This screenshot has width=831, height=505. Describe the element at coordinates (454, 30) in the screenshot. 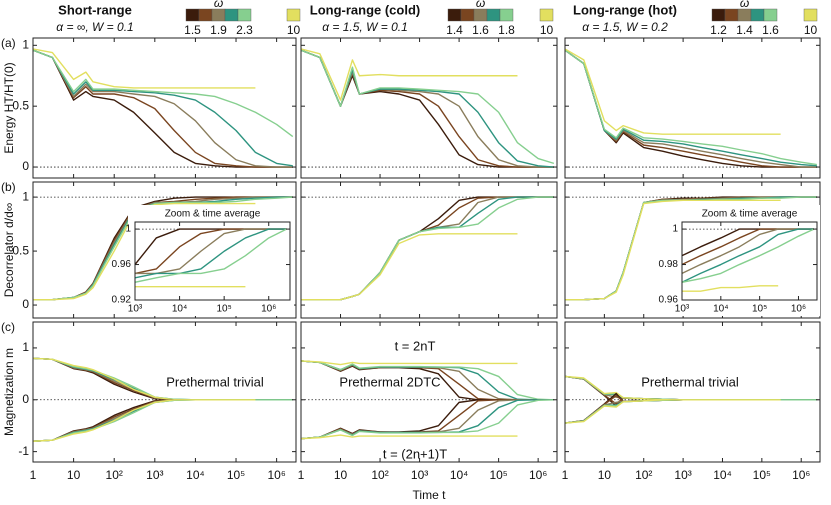

I see `colorbar-label: 1.4` at that location.